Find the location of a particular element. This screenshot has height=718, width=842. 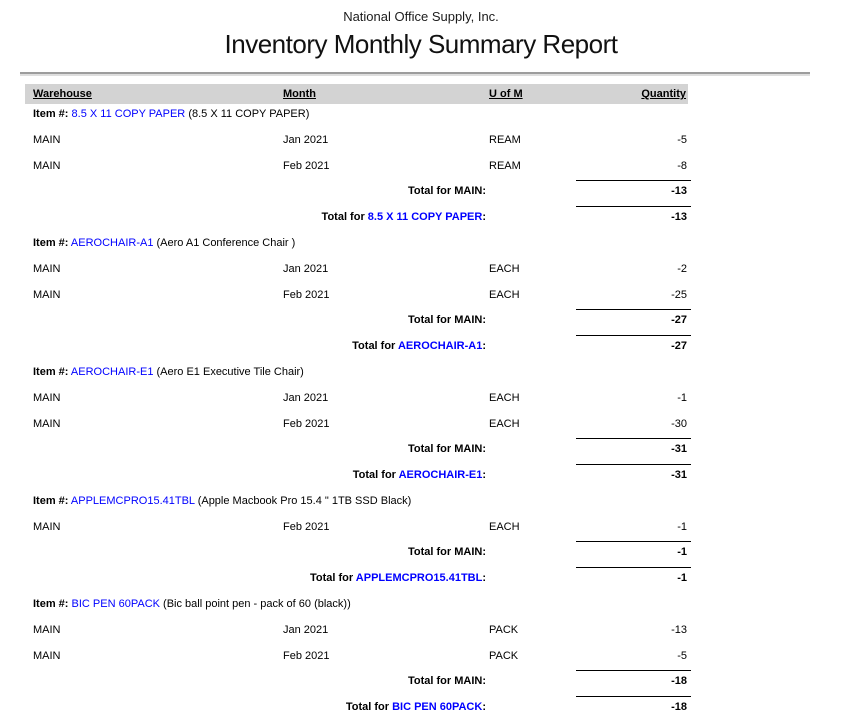

item-description: (8.5 X 11 COPY PAPER) is located at coordinates (249, 114).